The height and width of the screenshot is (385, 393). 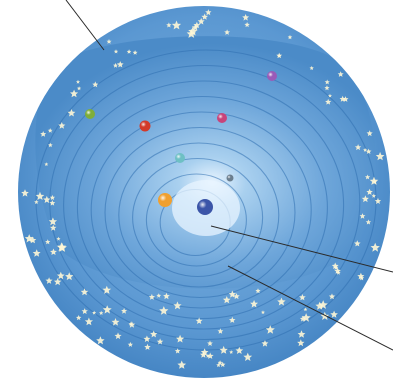 What do you see at coordinates (145, 126) in the screenshot?
I see `mars-body` at bounding box center [145, 126].